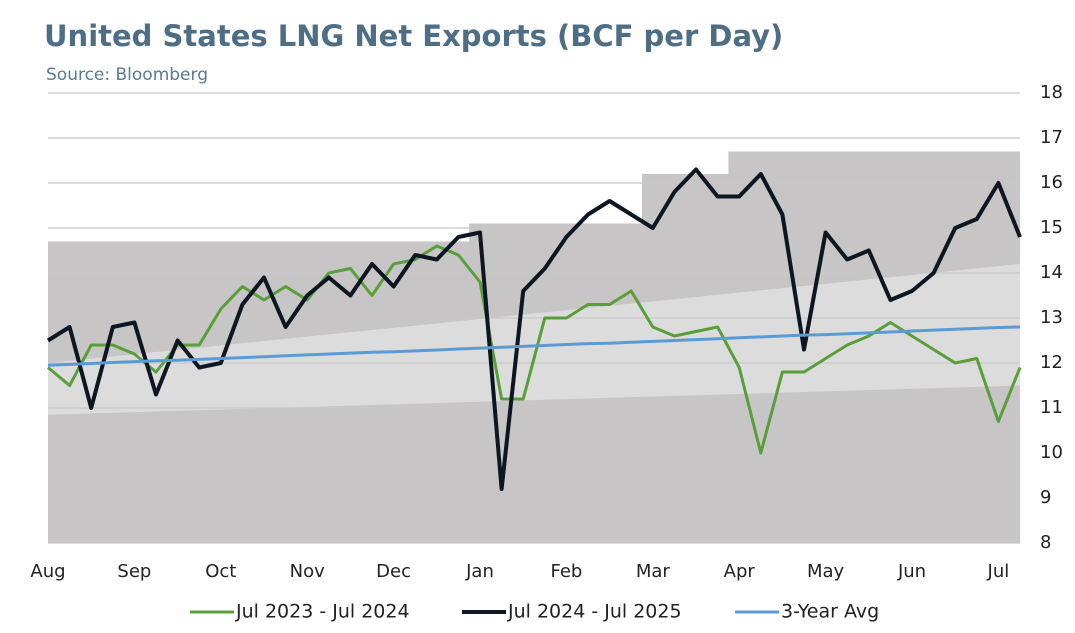 The image size is (1075, 633). Describe the element at coordinates (1051, 317) in the screenshot. I see `y-tick-label: 13` at that location.